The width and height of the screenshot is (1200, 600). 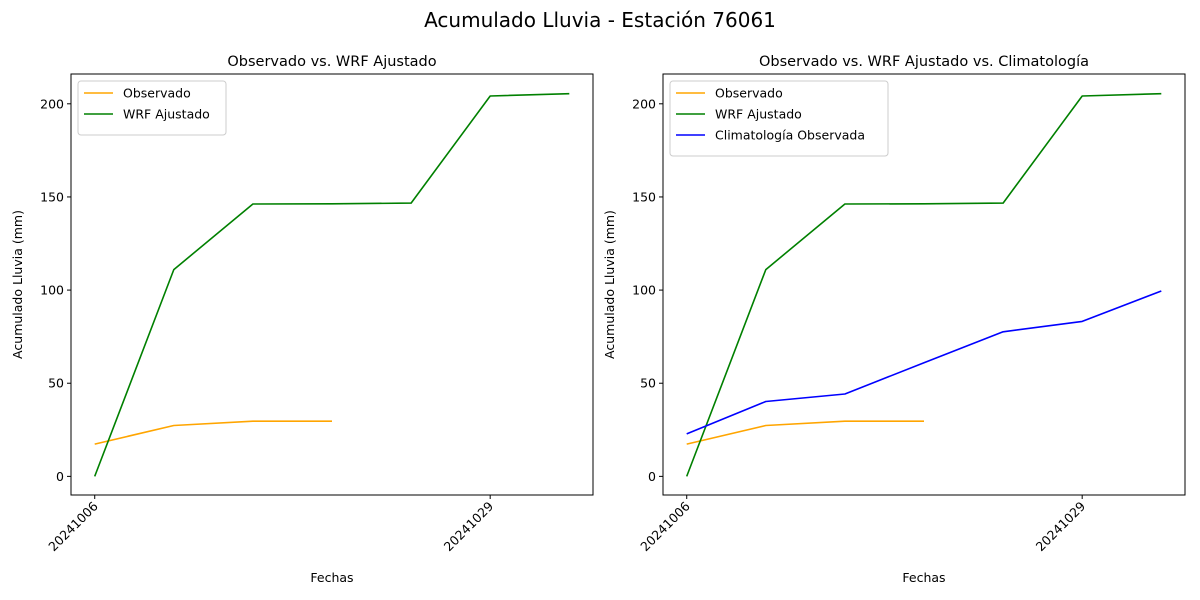 I want to click on figure-title: Acumulado Lluvia - Estación 76061, so click(x=600, y=20).